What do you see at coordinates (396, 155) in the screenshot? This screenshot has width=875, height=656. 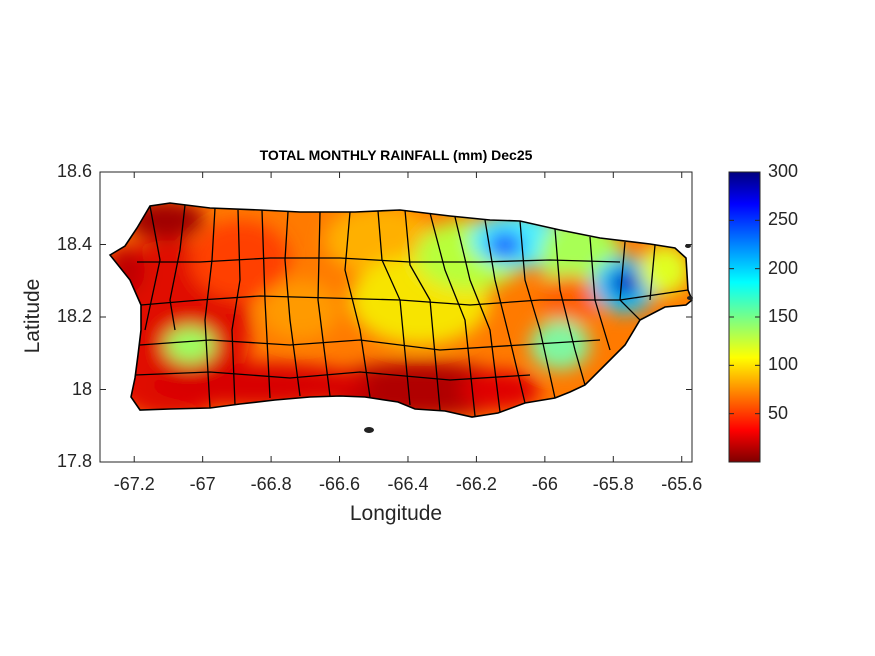 I see `chart-title: TOTAL MONTHLY RAINFALL (mm) Dec25` at bounding box center [396, 155].